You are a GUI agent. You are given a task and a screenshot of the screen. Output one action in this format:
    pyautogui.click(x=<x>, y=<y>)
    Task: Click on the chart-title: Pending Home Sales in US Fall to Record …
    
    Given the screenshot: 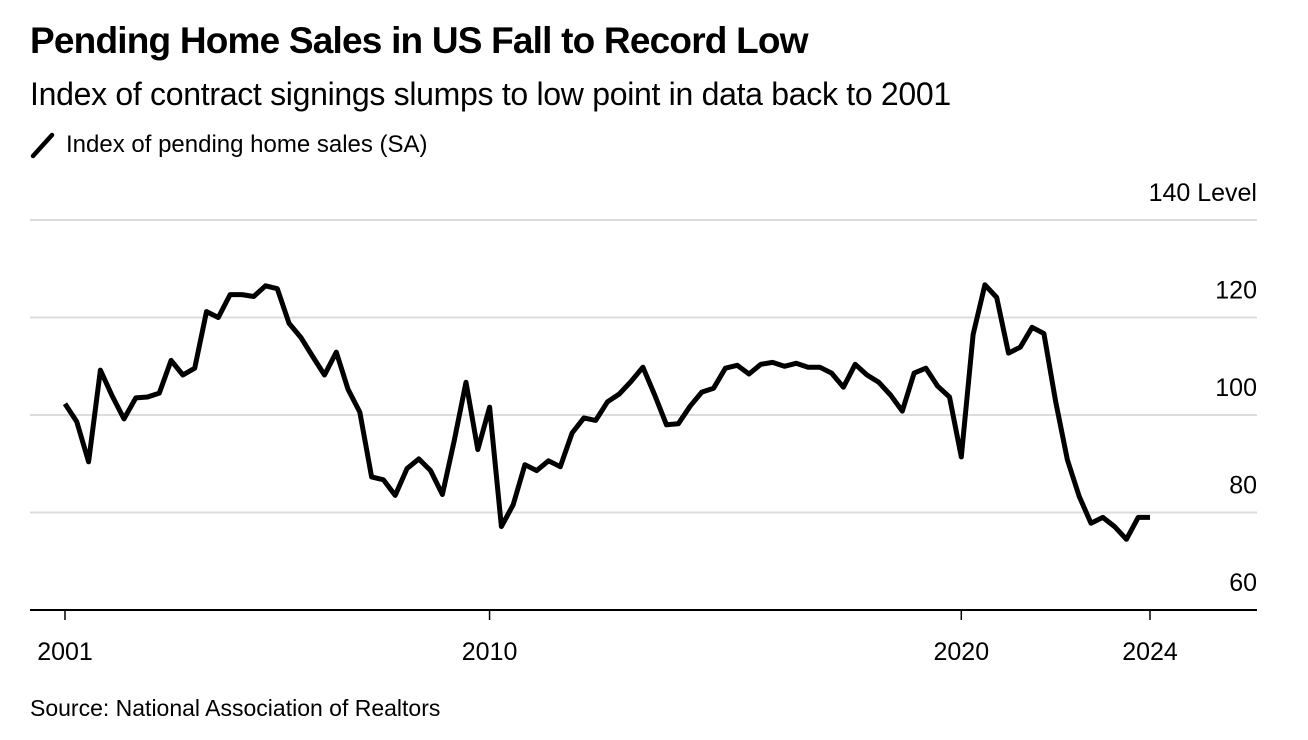 What is the action you would take?
    pyautogui.click(x=419, y=40)
    